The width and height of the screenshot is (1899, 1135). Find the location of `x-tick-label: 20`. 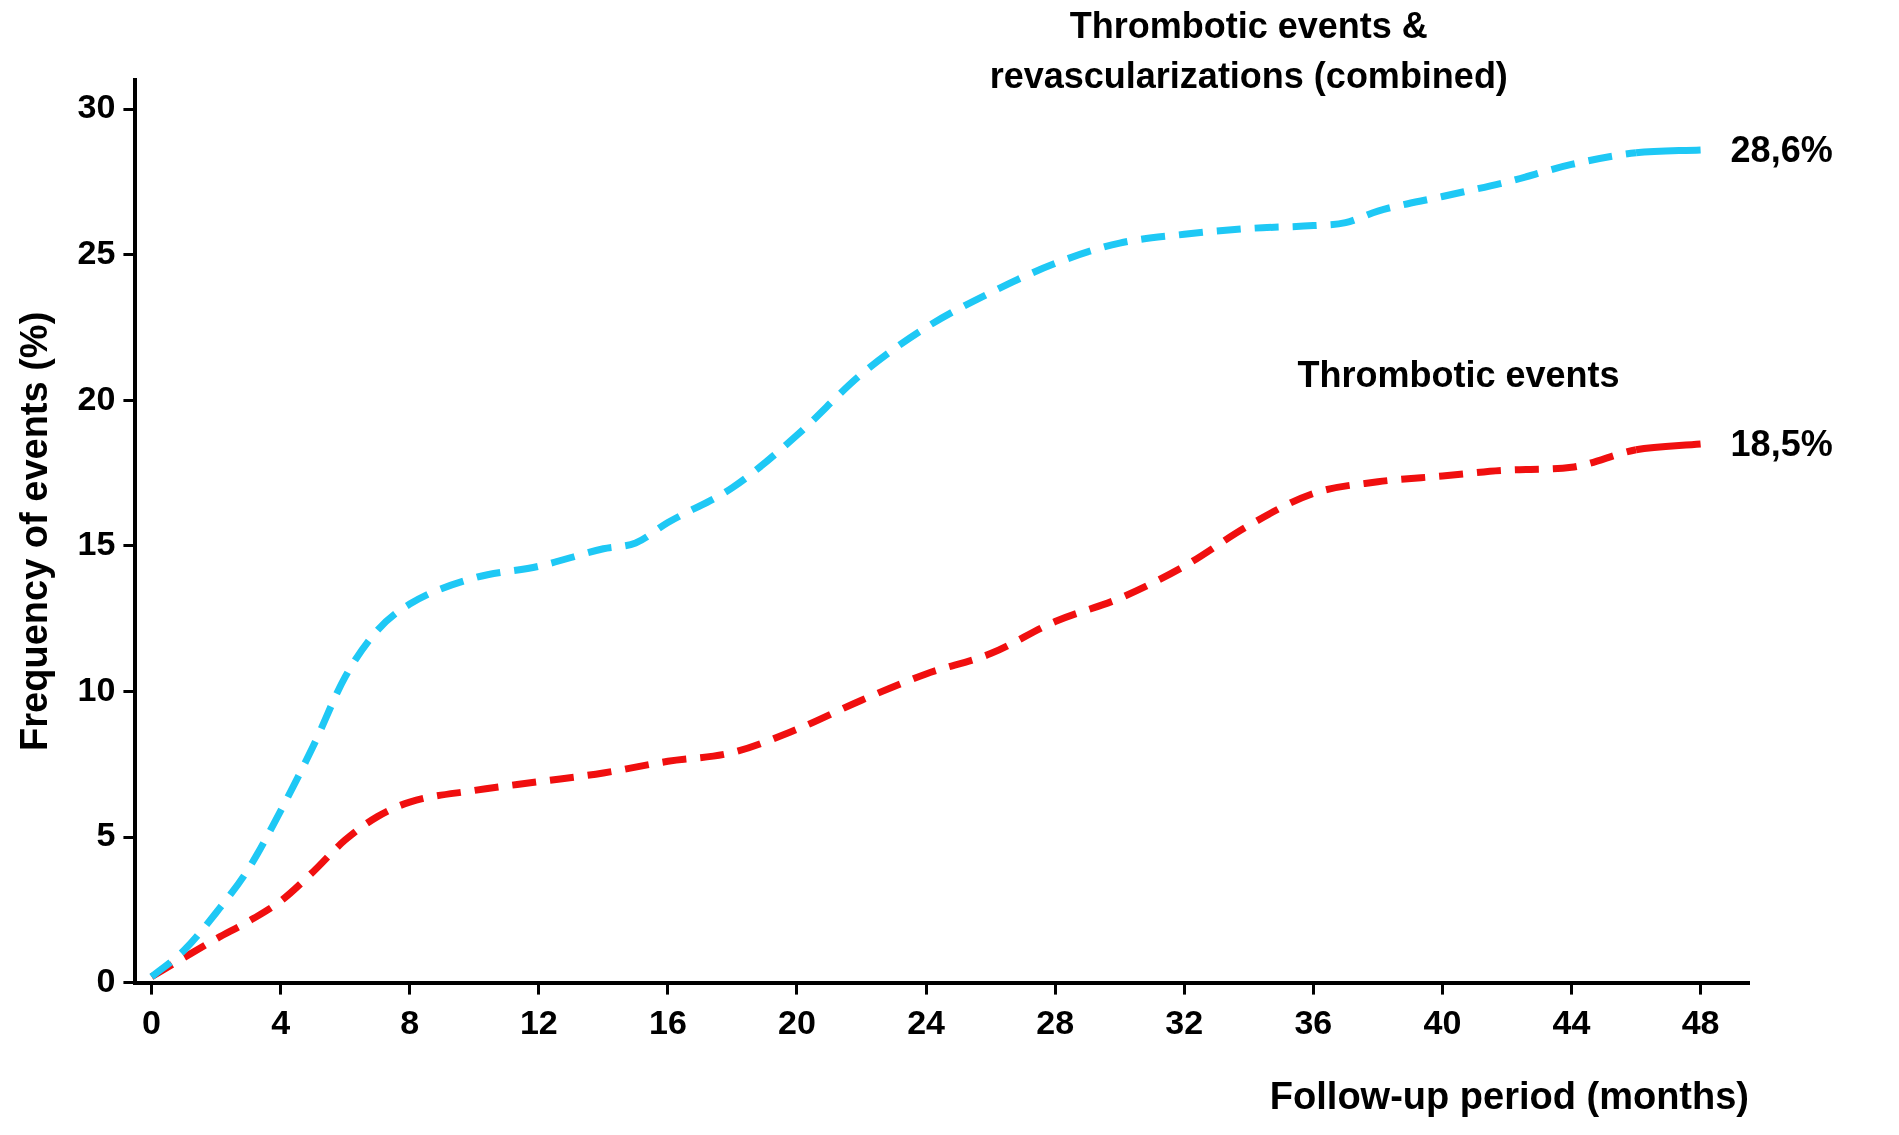

x-tick-label: 20 is located at coordinates (797, 1022).